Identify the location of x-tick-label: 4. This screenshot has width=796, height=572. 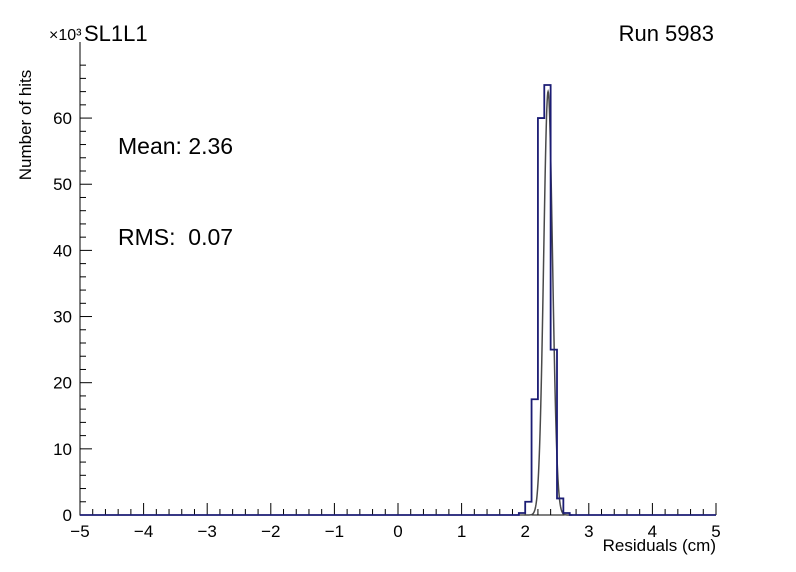
(652, 531).